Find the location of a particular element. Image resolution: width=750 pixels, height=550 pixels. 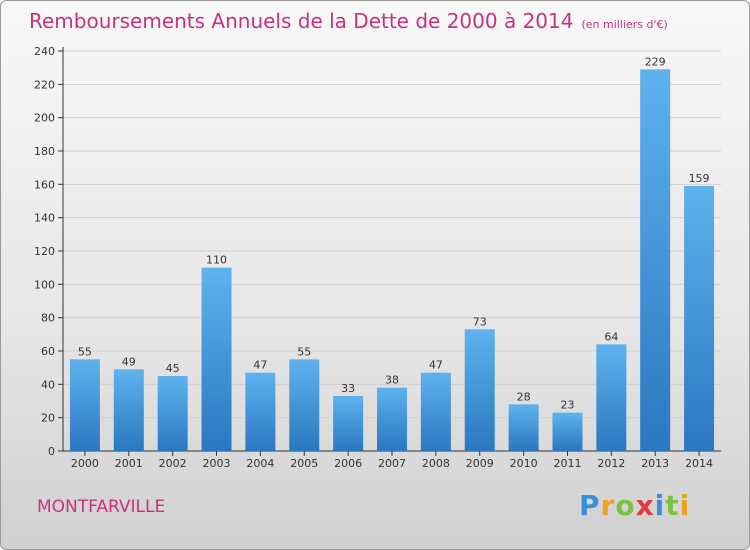

x-tick-label: 2003 is located at coordinates (217, 463).